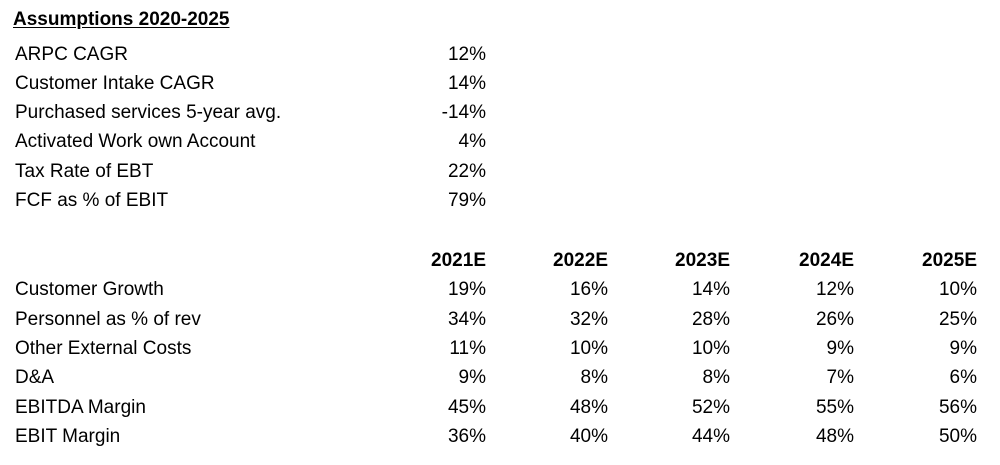 Image resolution: width=1000 pixels, height=465 pixels. What do you see at coordinates (500, 437) in the screenshot?
I see `forecast-row: EBIT Margin 36% 40% 44% 48% 50%` at bounding box center [500, 437].